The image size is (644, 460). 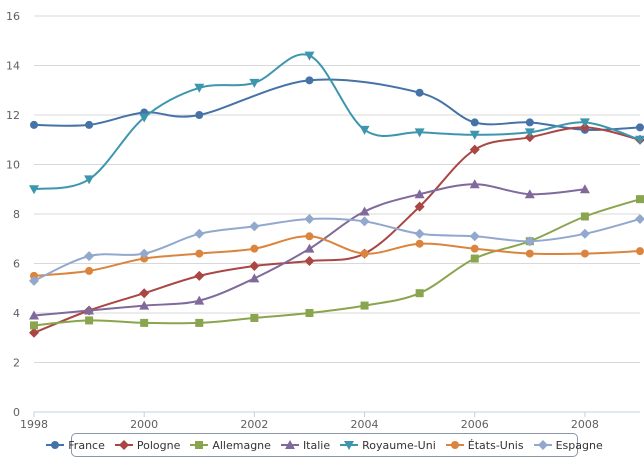 I want to click on legend-item: Royaume-Uni, so click(x=388, y=445).